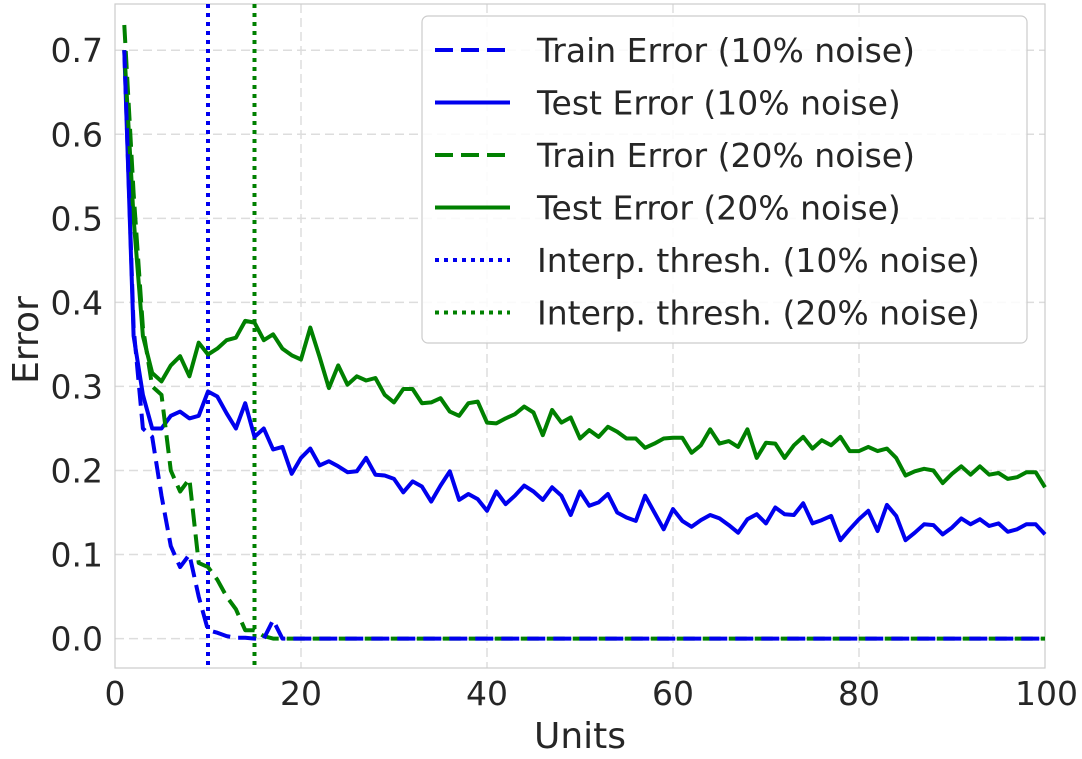 This screenshot has height=759, width=1082. Describe the element at coordinates (77, 639) in the screenshot. I see `y-tick-label: 0.0` at that location.